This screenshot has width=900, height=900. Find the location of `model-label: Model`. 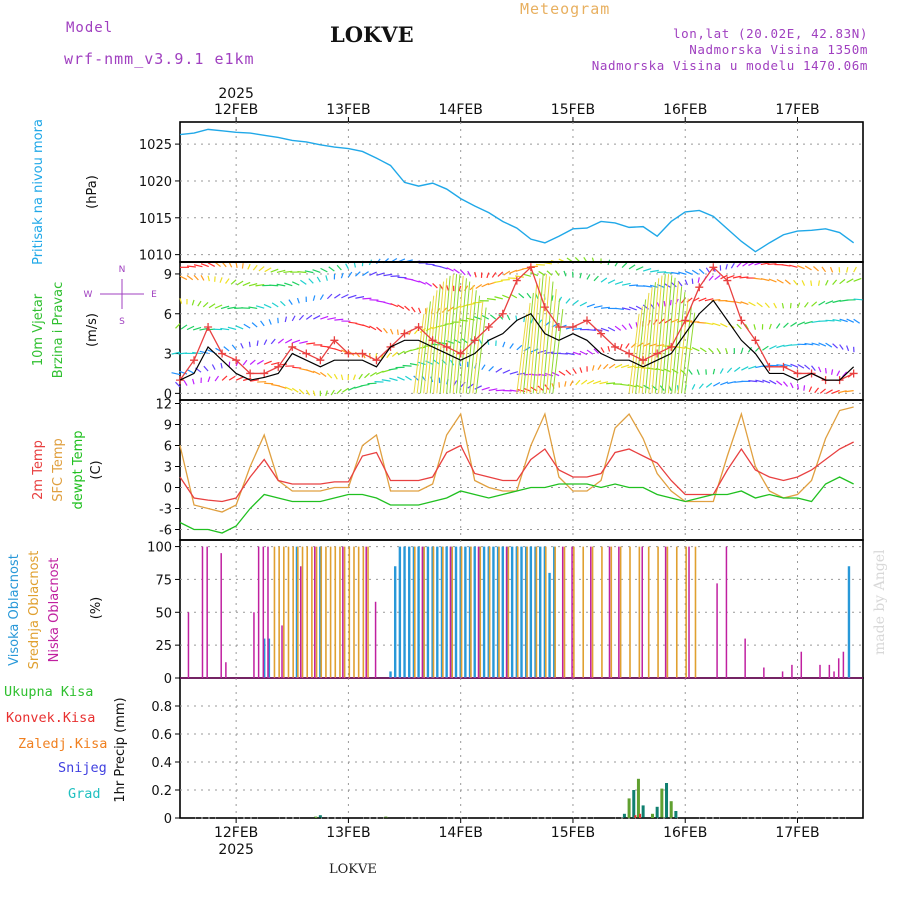

model-label: Model is located at coordinates (90, 28).